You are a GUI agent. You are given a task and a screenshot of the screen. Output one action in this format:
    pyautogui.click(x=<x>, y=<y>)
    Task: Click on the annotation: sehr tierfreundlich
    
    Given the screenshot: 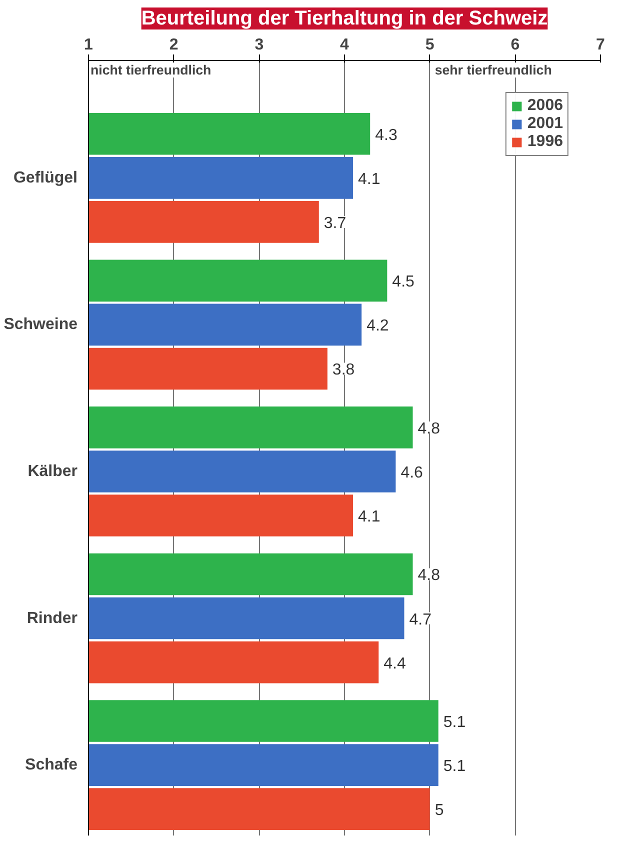 What is the action you would take?
    pyautogui.click(x=493, y=70)
    